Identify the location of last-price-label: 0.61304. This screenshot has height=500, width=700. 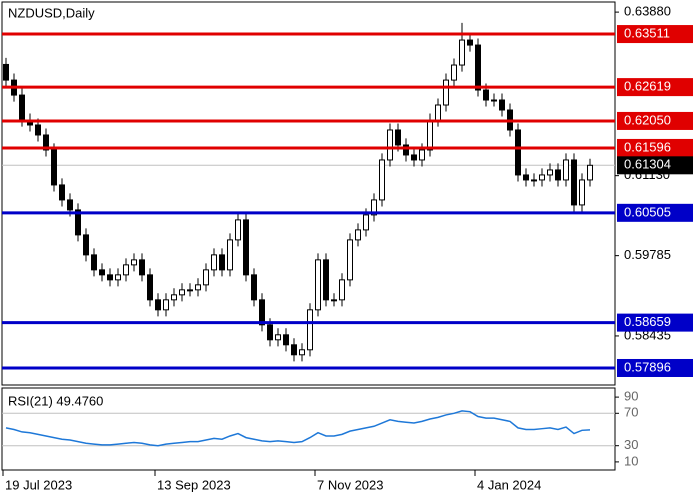
(647, 164).